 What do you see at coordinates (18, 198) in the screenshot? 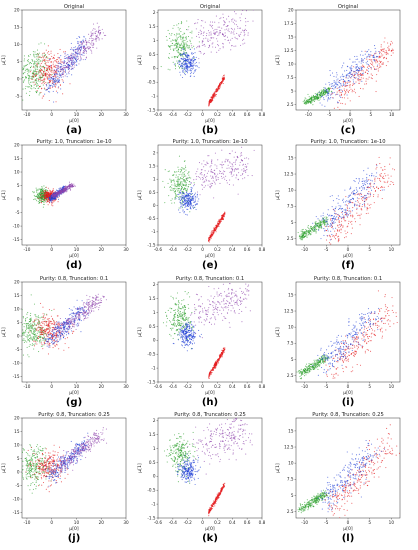
I see `y-tick-label: 0` at bounding box center [18, 198].